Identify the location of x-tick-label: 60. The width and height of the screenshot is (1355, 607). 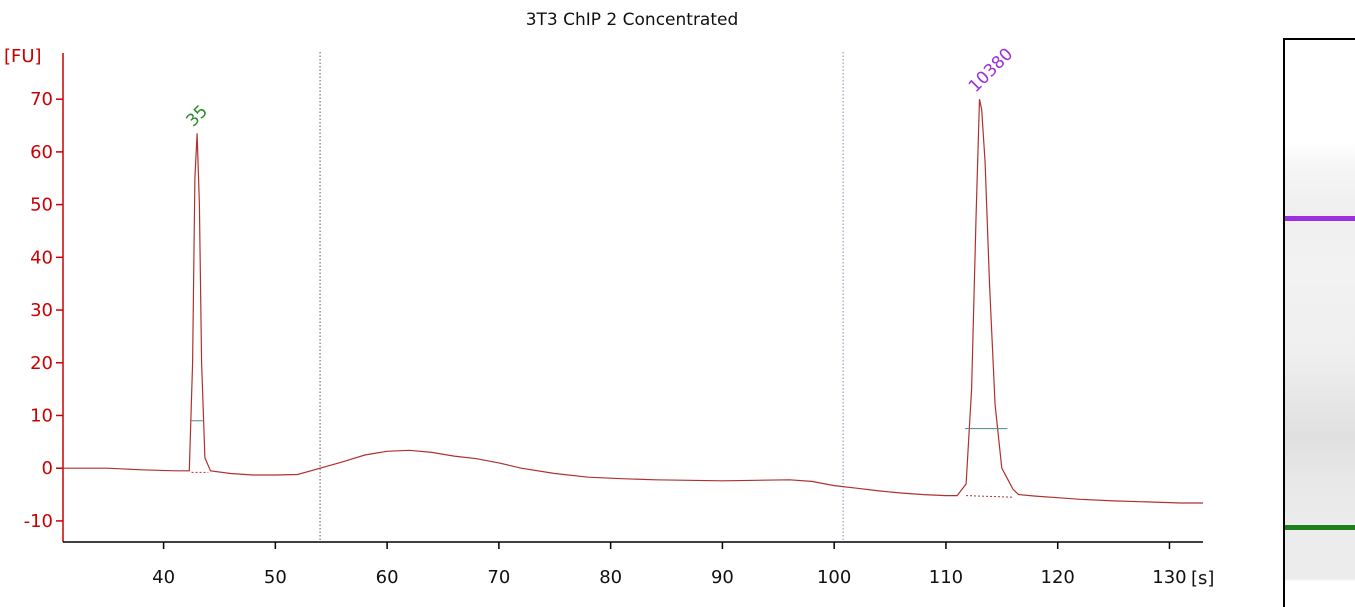
(387, 577).